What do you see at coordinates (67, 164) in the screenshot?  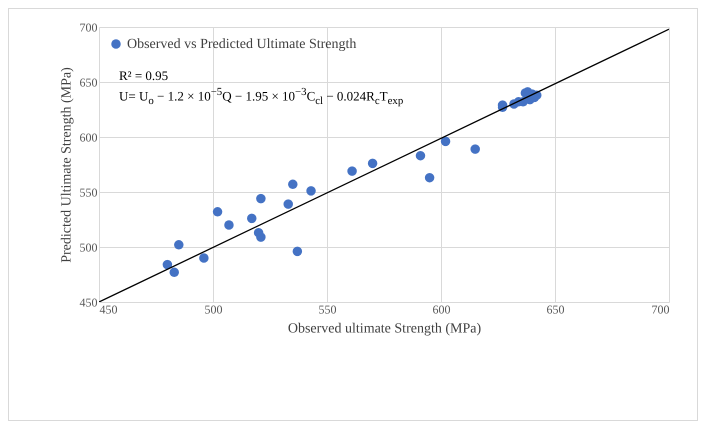 I see `y-axis-title: Predicted Ultimate Strength (MPa)` at bounding box center [67, 164].